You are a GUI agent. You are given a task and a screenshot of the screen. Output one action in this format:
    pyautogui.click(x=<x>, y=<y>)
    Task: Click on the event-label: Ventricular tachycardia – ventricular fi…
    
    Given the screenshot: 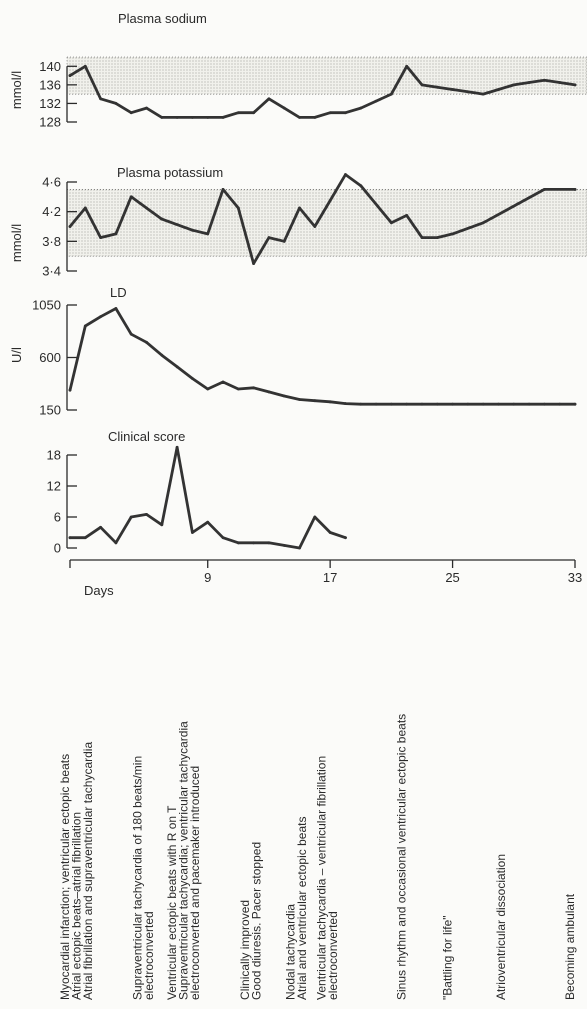 What is the action you would take?
    pyautogui.click(x=321, y=878)
    